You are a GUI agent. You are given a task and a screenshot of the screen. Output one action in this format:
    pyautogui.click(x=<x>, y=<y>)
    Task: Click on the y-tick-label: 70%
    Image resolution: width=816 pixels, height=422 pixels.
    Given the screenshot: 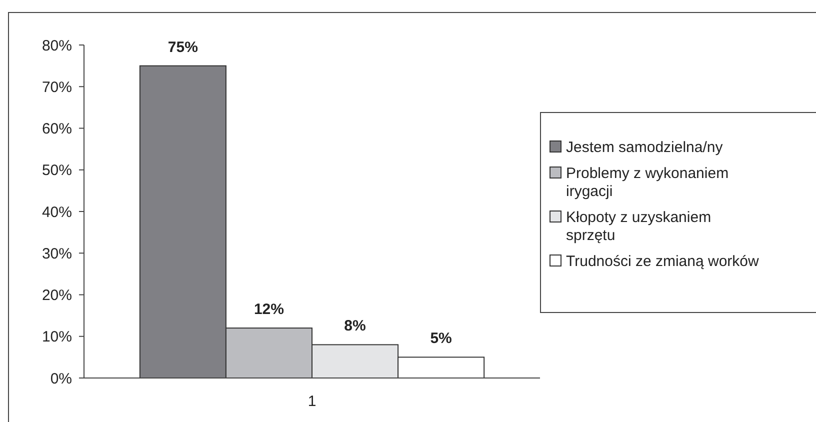 What is the action you would take?
    pyautogui.click(x=57, y=87)
    